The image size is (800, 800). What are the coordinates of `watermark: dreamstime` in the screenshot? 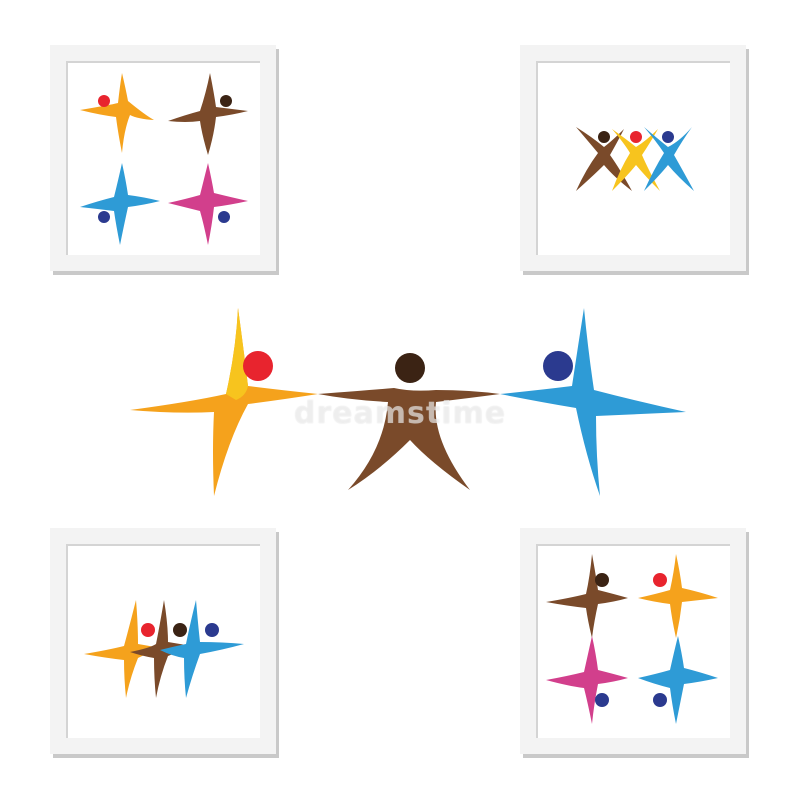 It's located at (400, 413).